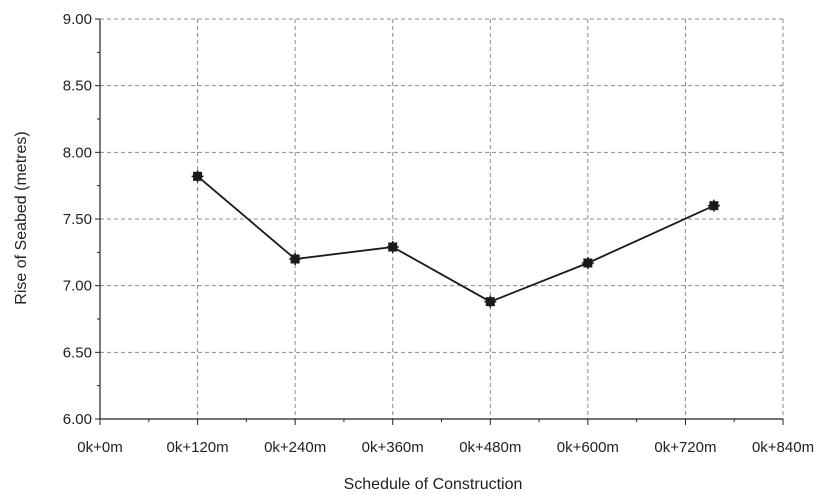 Image resolution: width=823 pixels, height=495 pixels. Describe the element at coordinates (783, 447) in the screenshot. I see `x-tick-label: 0k+840m` at that location.